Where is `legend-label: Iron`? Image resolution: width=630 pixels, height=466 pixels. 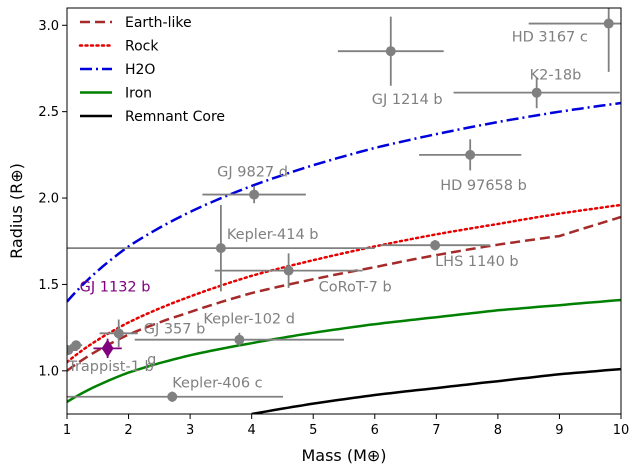 legend-label: Iron is located at coordinates (138, 94).